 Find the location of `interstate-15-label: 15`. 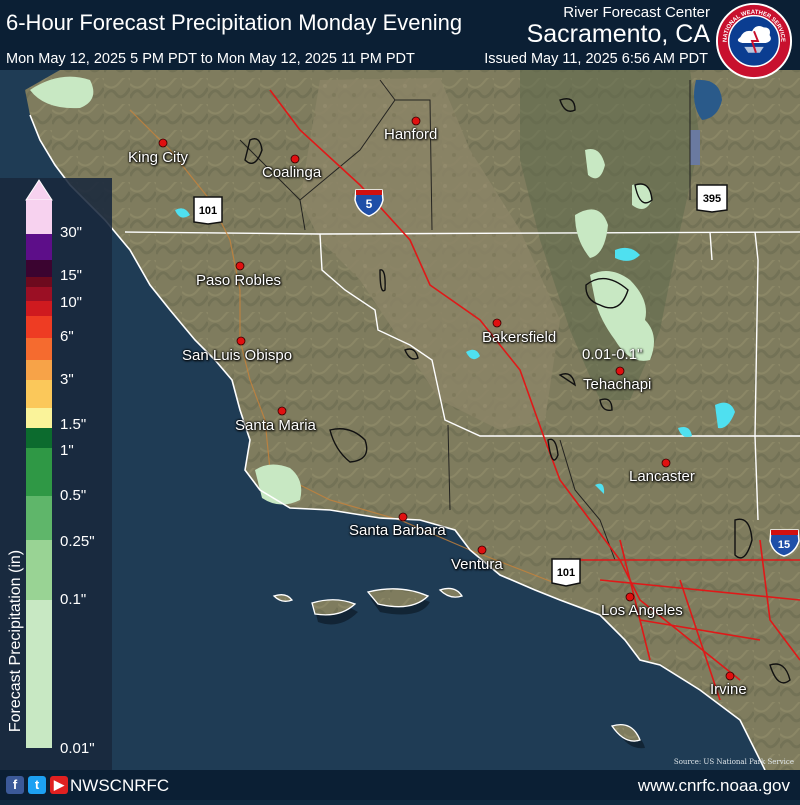

interstate-15-label: 15 is located at coordinates (784, 545).